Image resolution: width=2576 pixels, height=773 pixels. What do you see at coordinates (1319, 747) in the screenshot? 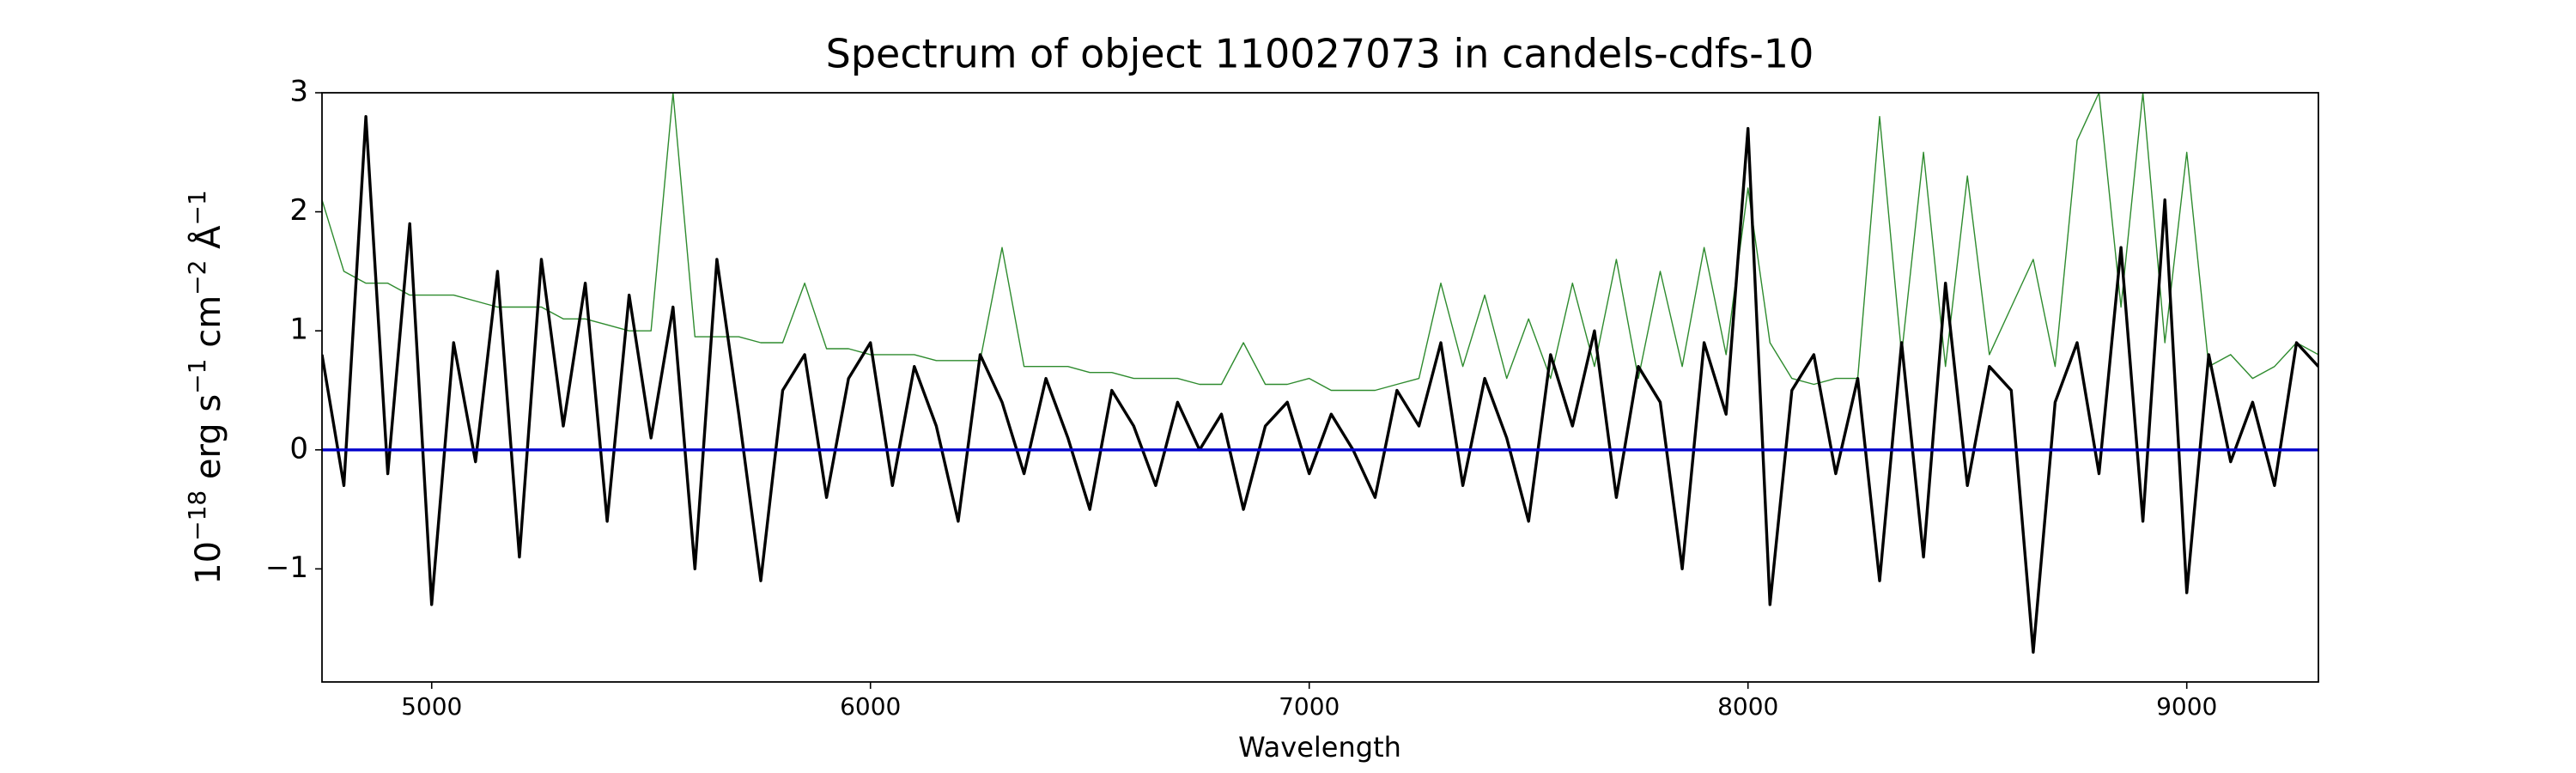
I see `x-axis-label: Wavelength` at bounding box center [1319, 747].